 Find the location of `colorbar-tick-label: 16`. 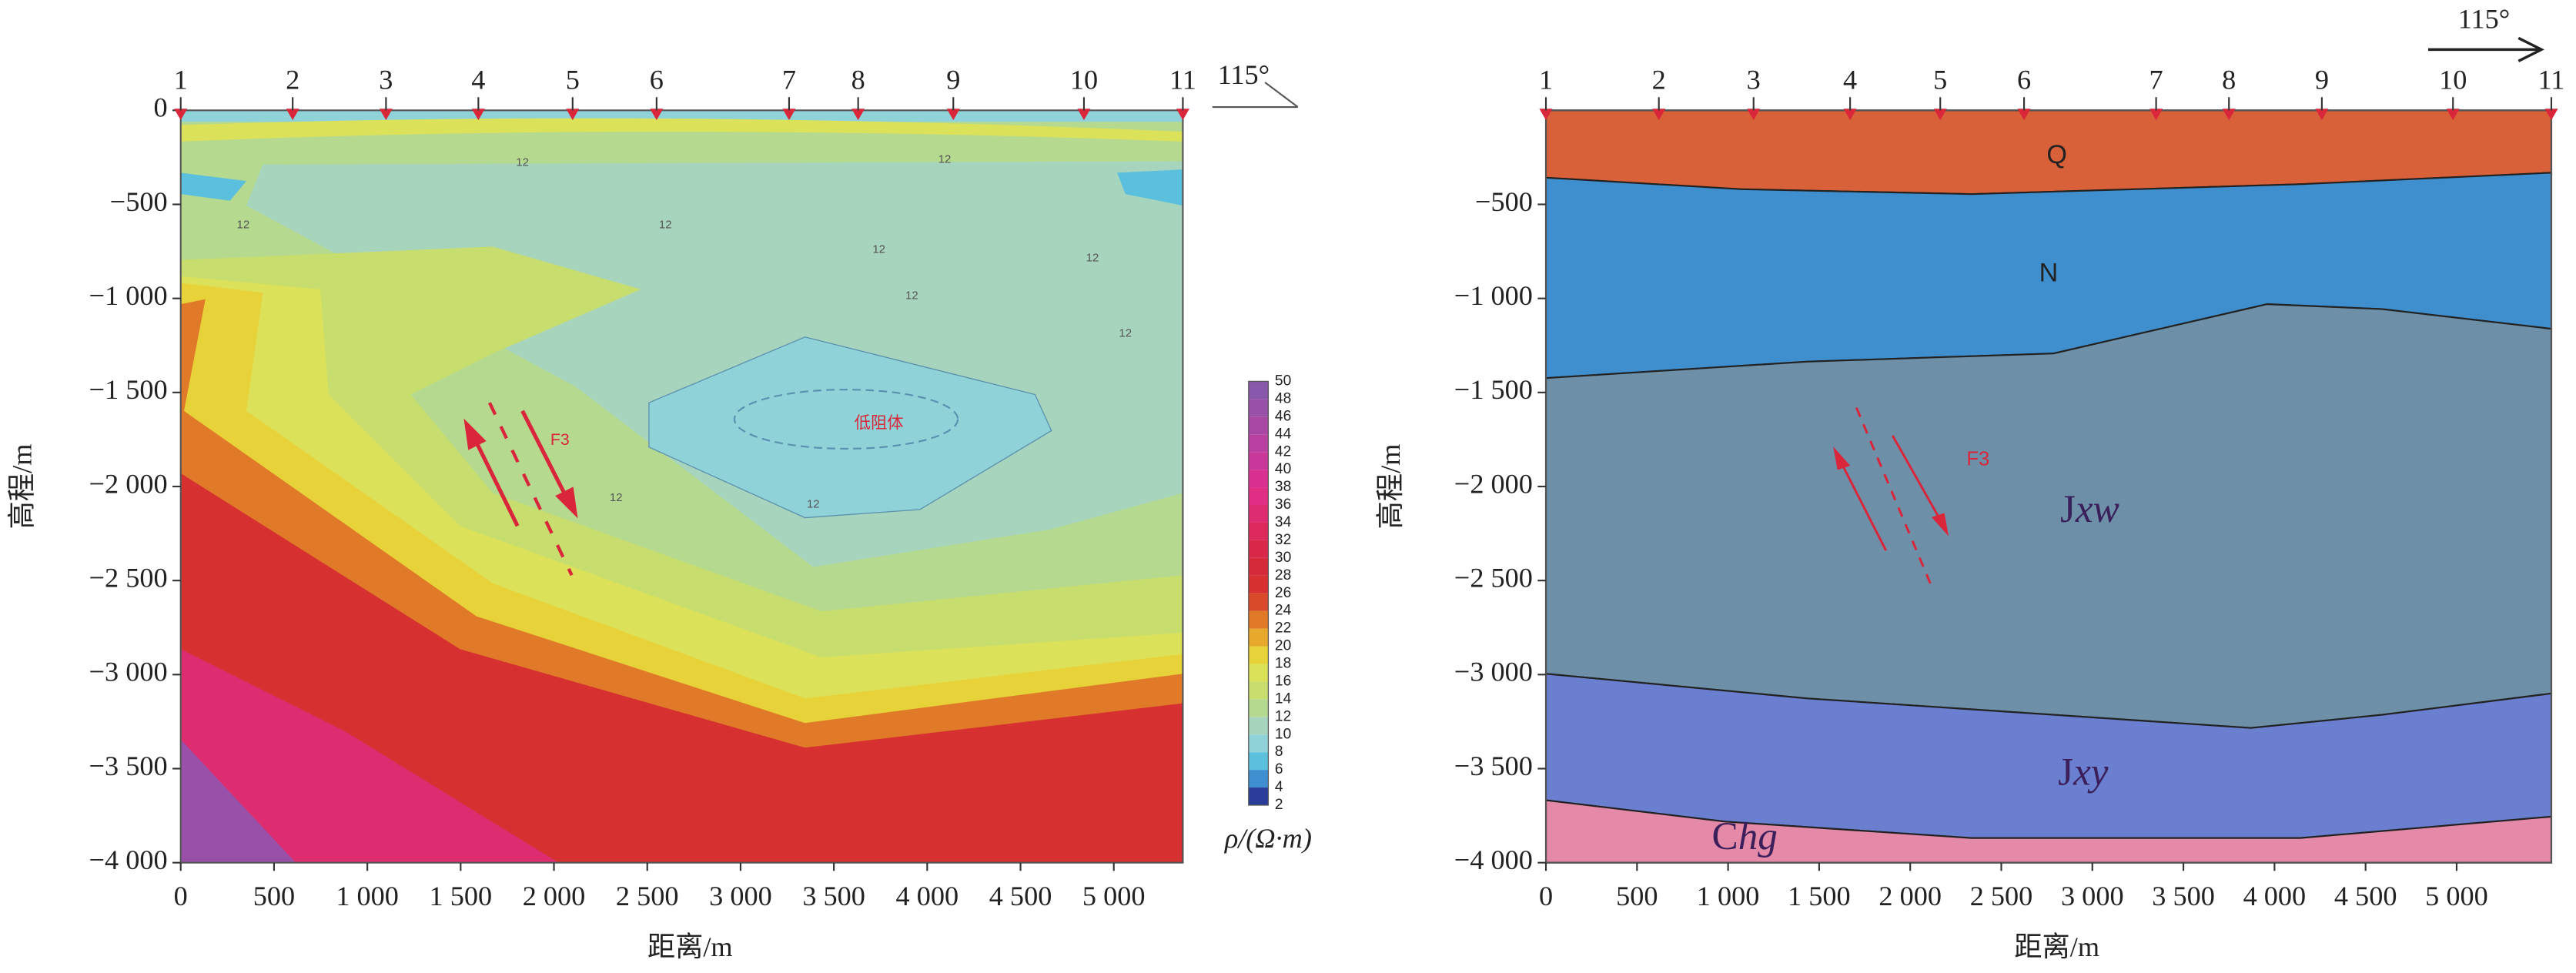

colorbar-tick-label: 16 is located at coordinates (1283, 681).